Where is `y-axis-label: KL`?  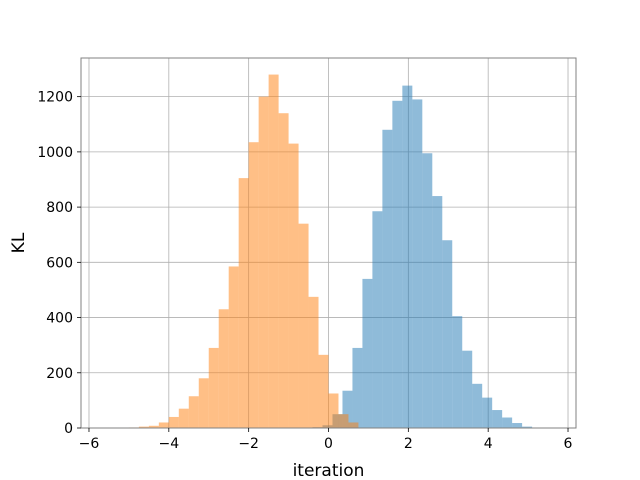
y-axis-label: KL is located at coordinates (19, 242).